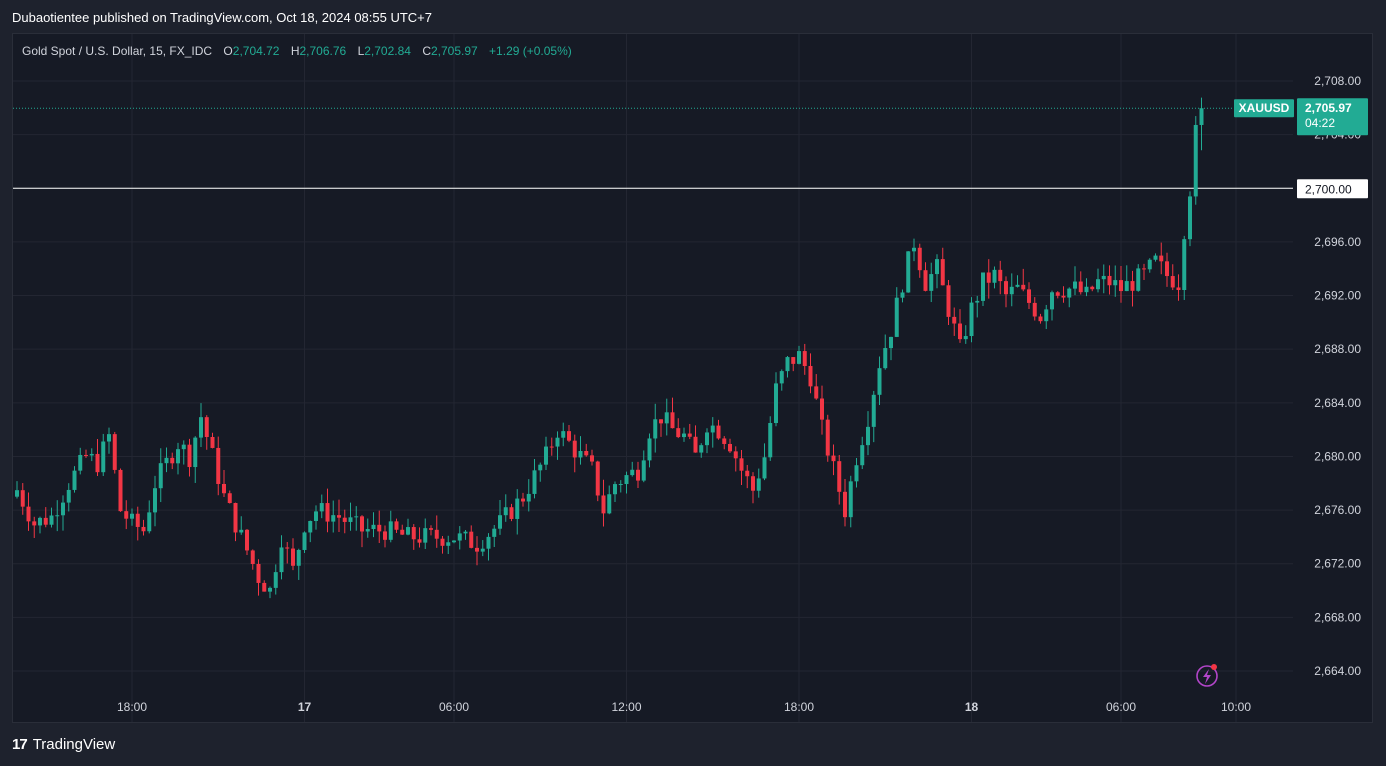  I want to click on symbol-tag, so click(1264, 108).